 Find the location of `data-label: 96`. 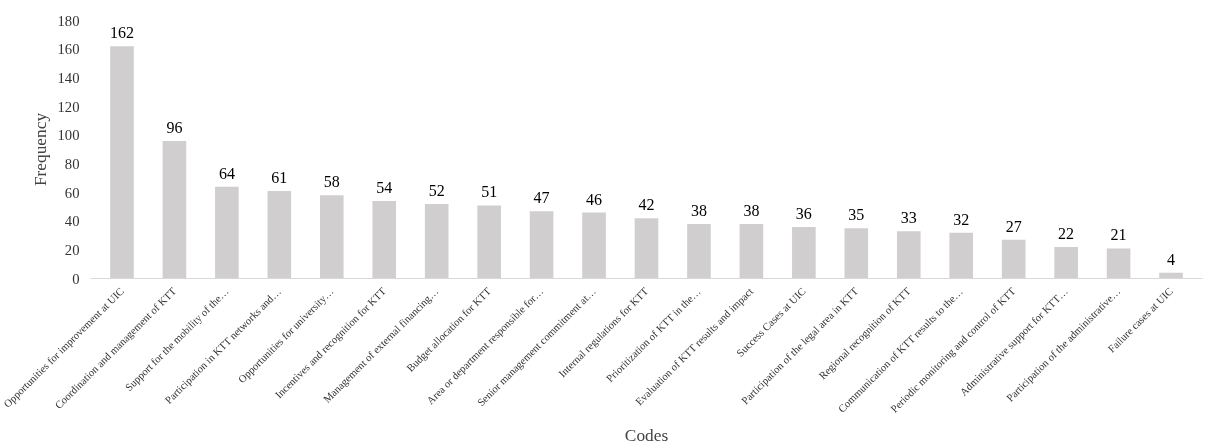

data-label: 96 is located at coordinates (174, 127).